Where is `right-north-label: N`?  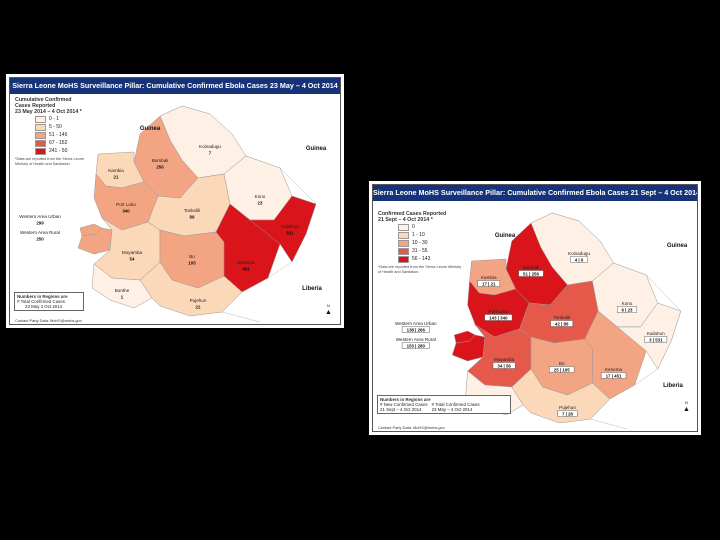 right-north-label: N is located at coordinates (686, 402).